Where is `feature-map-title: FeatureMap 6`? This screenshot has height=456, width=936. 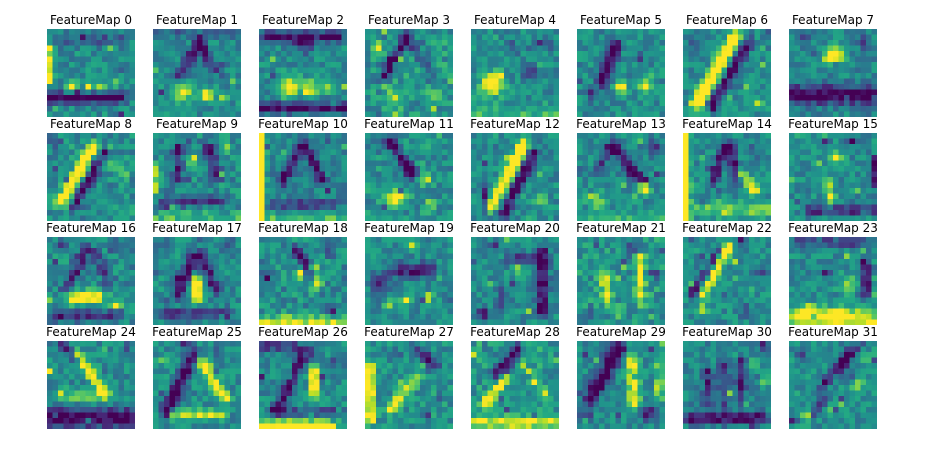
feature-map-title: FeatureMap 6 is located at coordinates (727, 20).